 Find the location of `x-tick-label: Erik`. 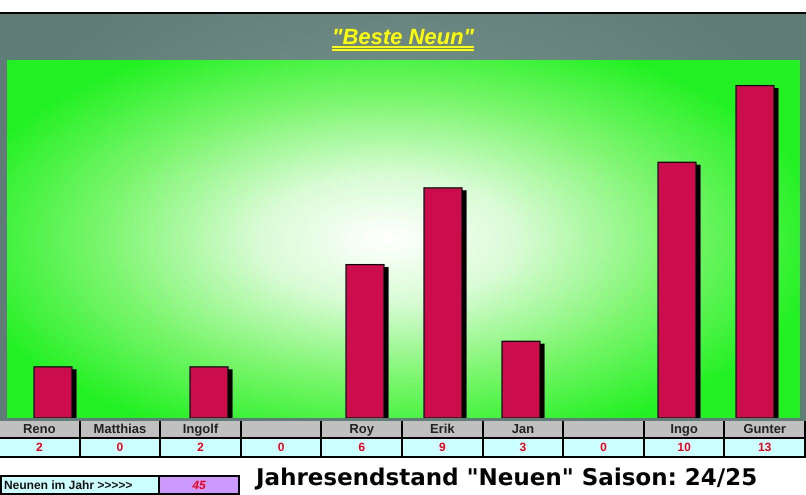

x-tick-label: Erik is located at coordinates (443, 430).